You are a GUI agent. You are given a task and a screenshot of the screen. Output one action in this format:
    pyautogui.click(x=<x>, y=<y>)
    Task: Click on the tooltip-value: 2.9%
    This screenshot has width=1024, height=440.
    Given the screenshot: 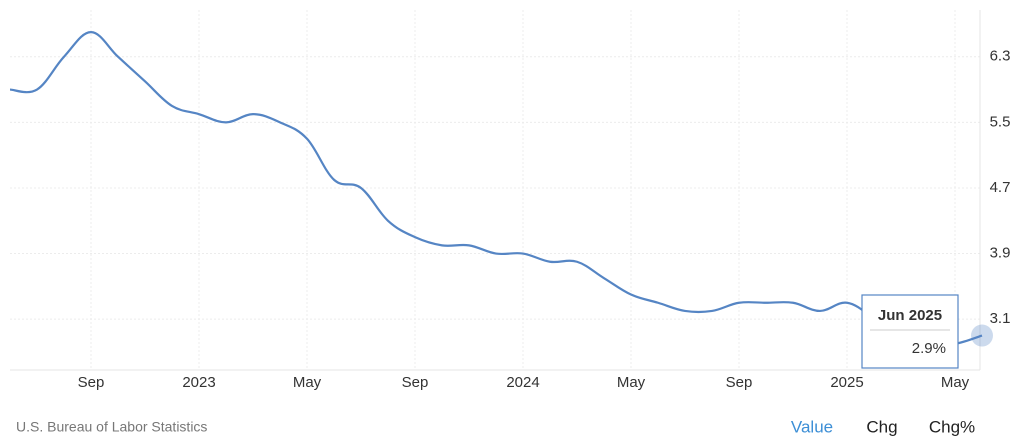 What is the action you would take?
    pyautogui.click(x=929, y=348)
    